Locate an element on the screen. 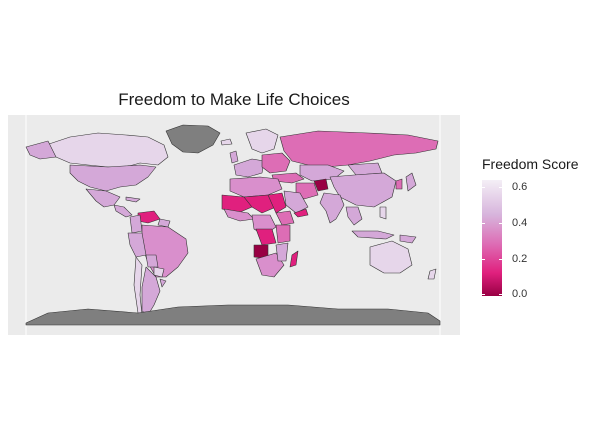 Image resolution: width=599 pixels, height=427 pixels. saudi-arabia is located at coordinates (296, 202).